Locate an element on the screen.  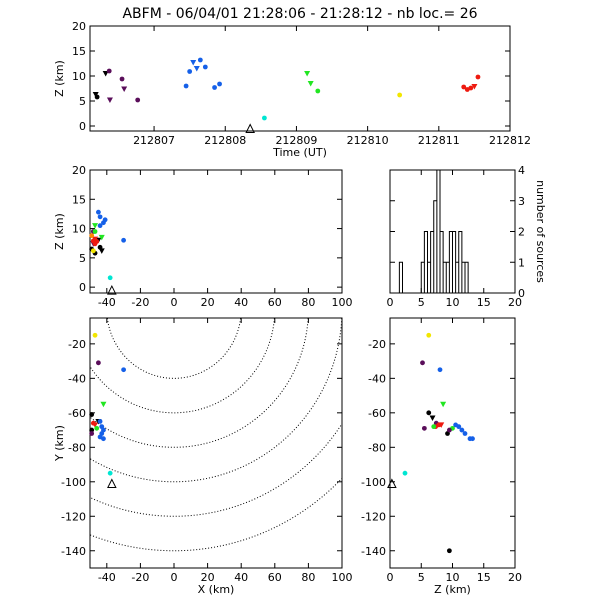
y-tick-label: 3 is located at coordinates (521, 201).